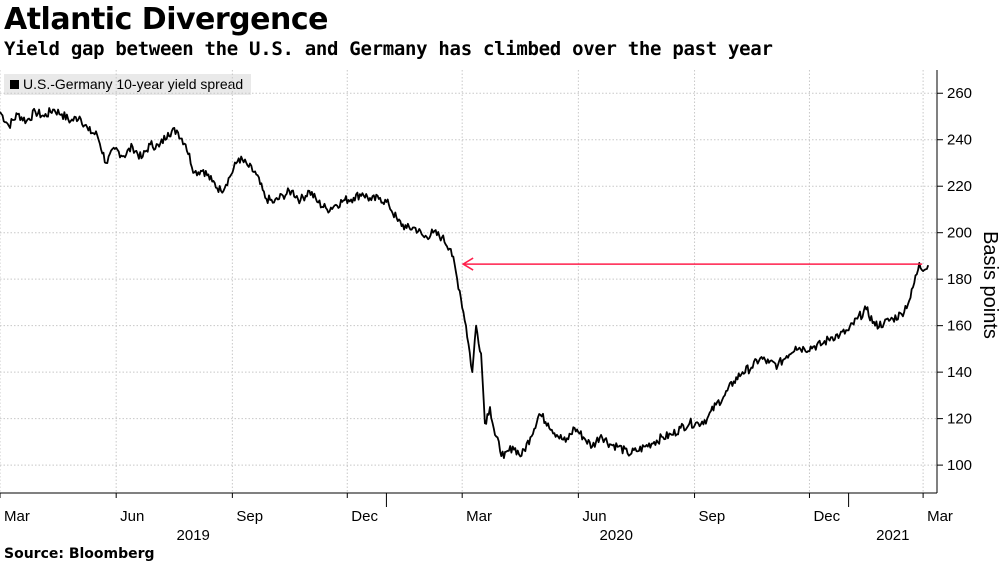 Image resolution: width=1005 pixels, height=565 pixels. Describe the element at coordinates (166, 19) in the screenshot. I see `chart-title: Atlantic Divergence` at that location.